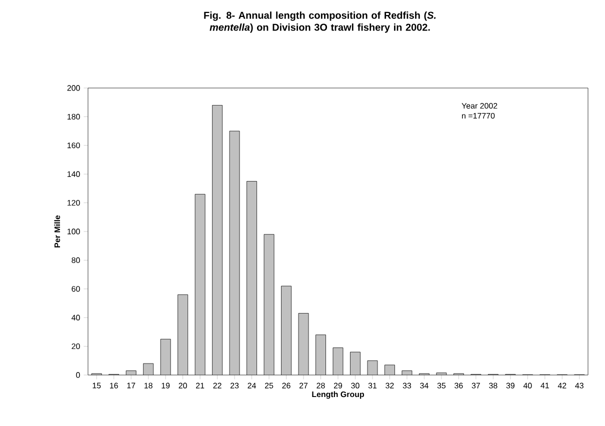 The width and height of the screenshot is (605, 426). What do you see at coordinates (320, 22) in the screenshot?
I see `chart-title: Fig. 8- Annual length composition of Redfish (S. mentella) on Division 3O trawl fishery in 2002.` at bounding box center [320, 22].